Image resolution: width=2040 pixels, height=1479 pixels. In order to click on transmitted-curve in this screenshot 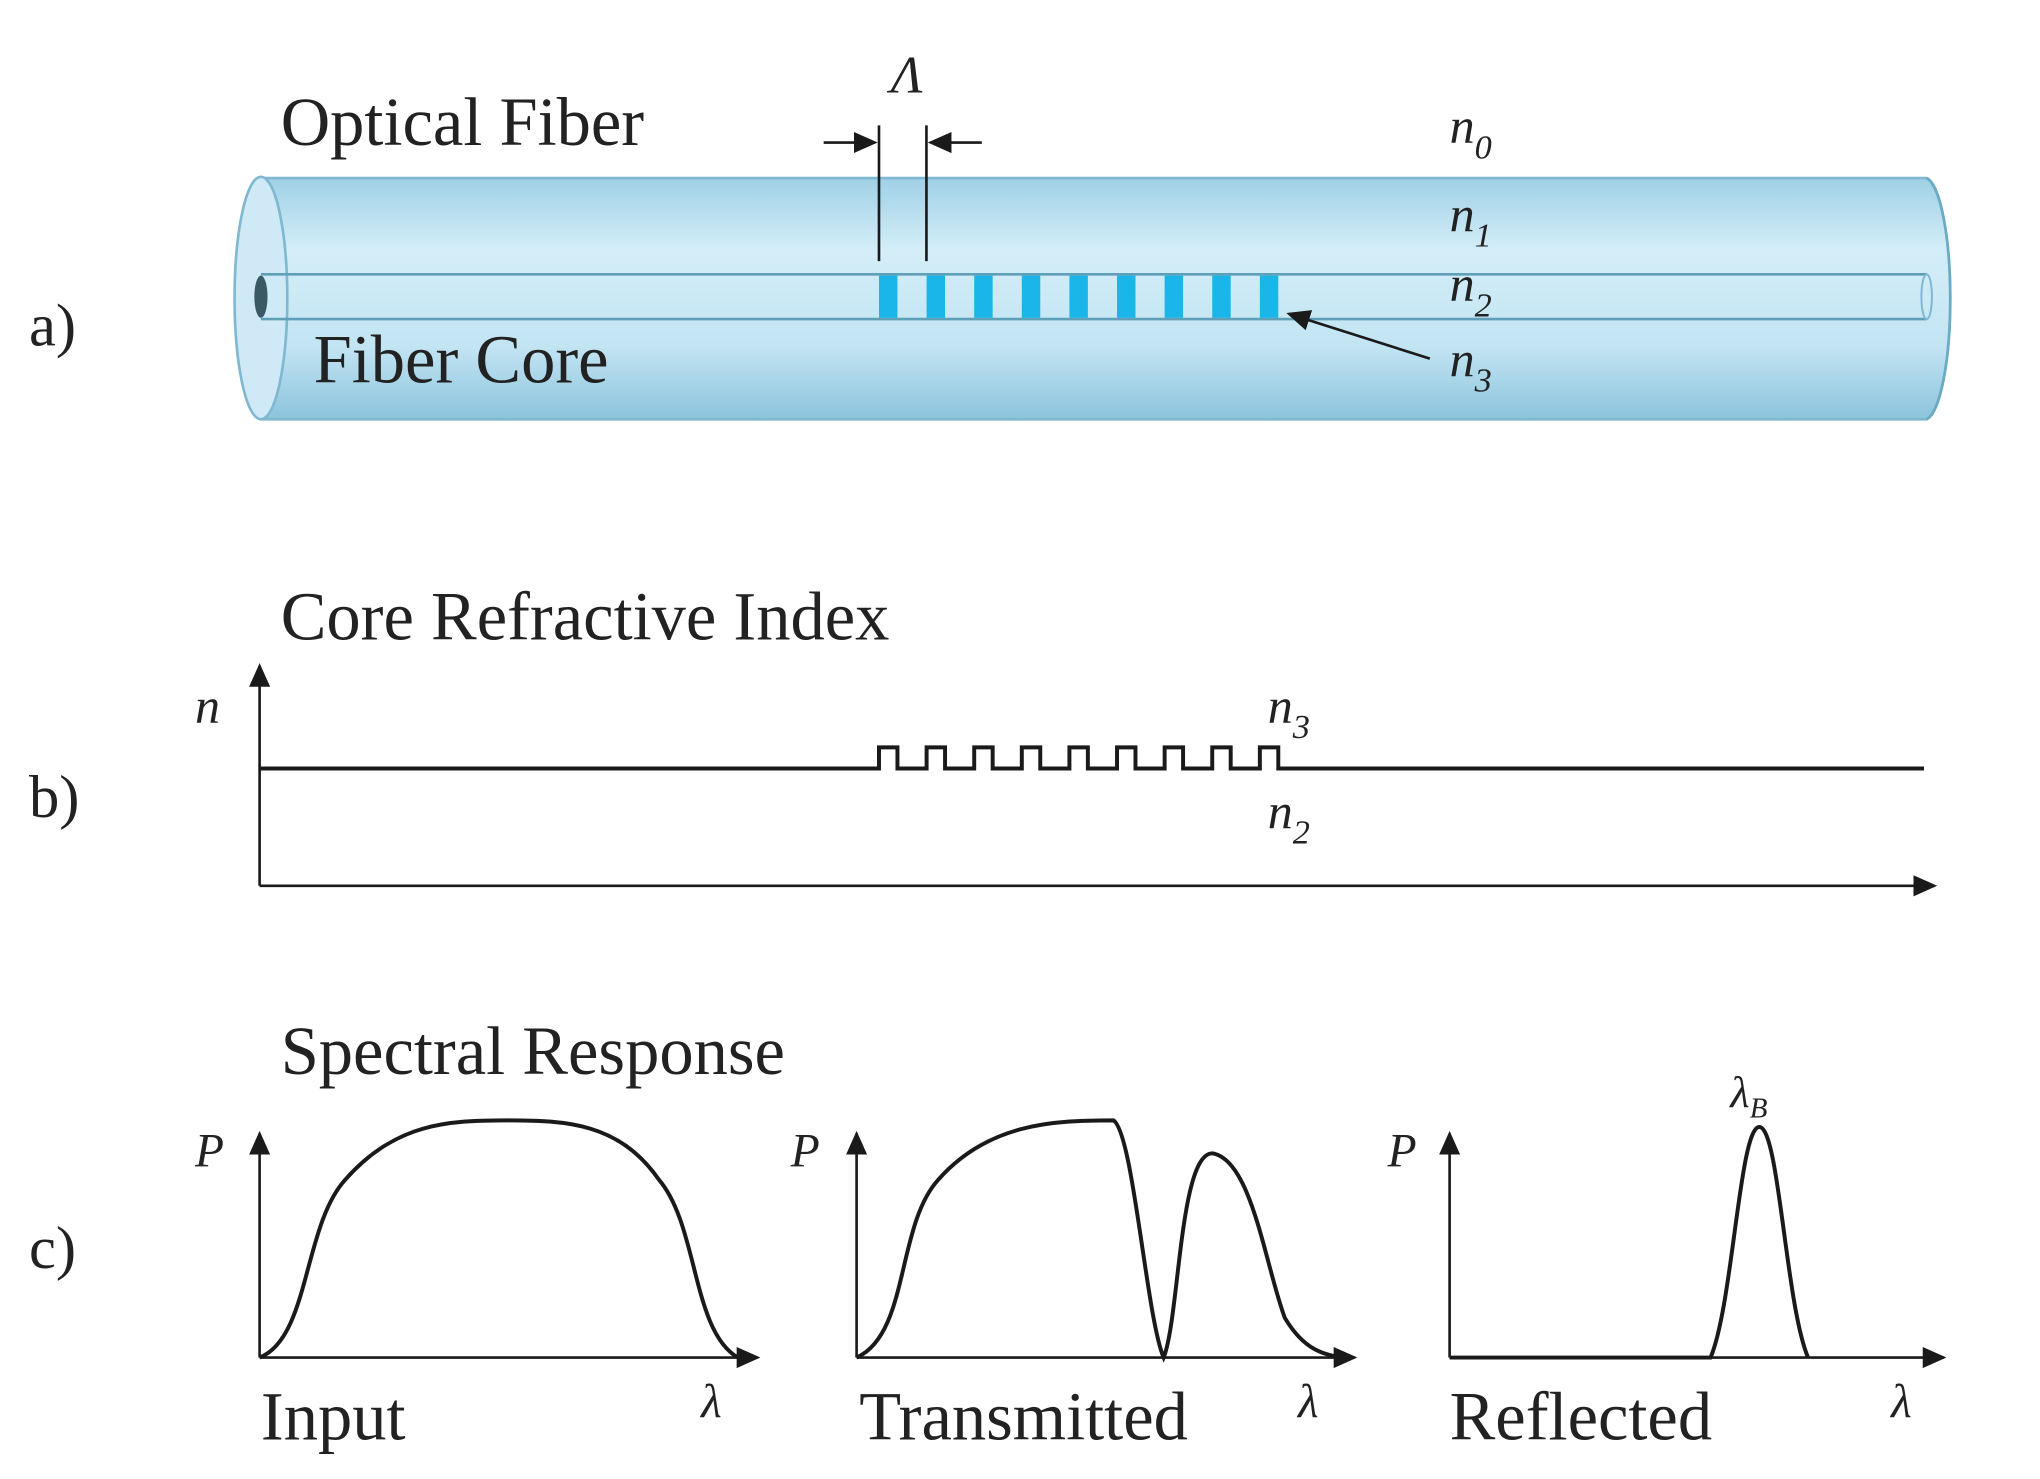, I will do `click(1100, 1240)`.